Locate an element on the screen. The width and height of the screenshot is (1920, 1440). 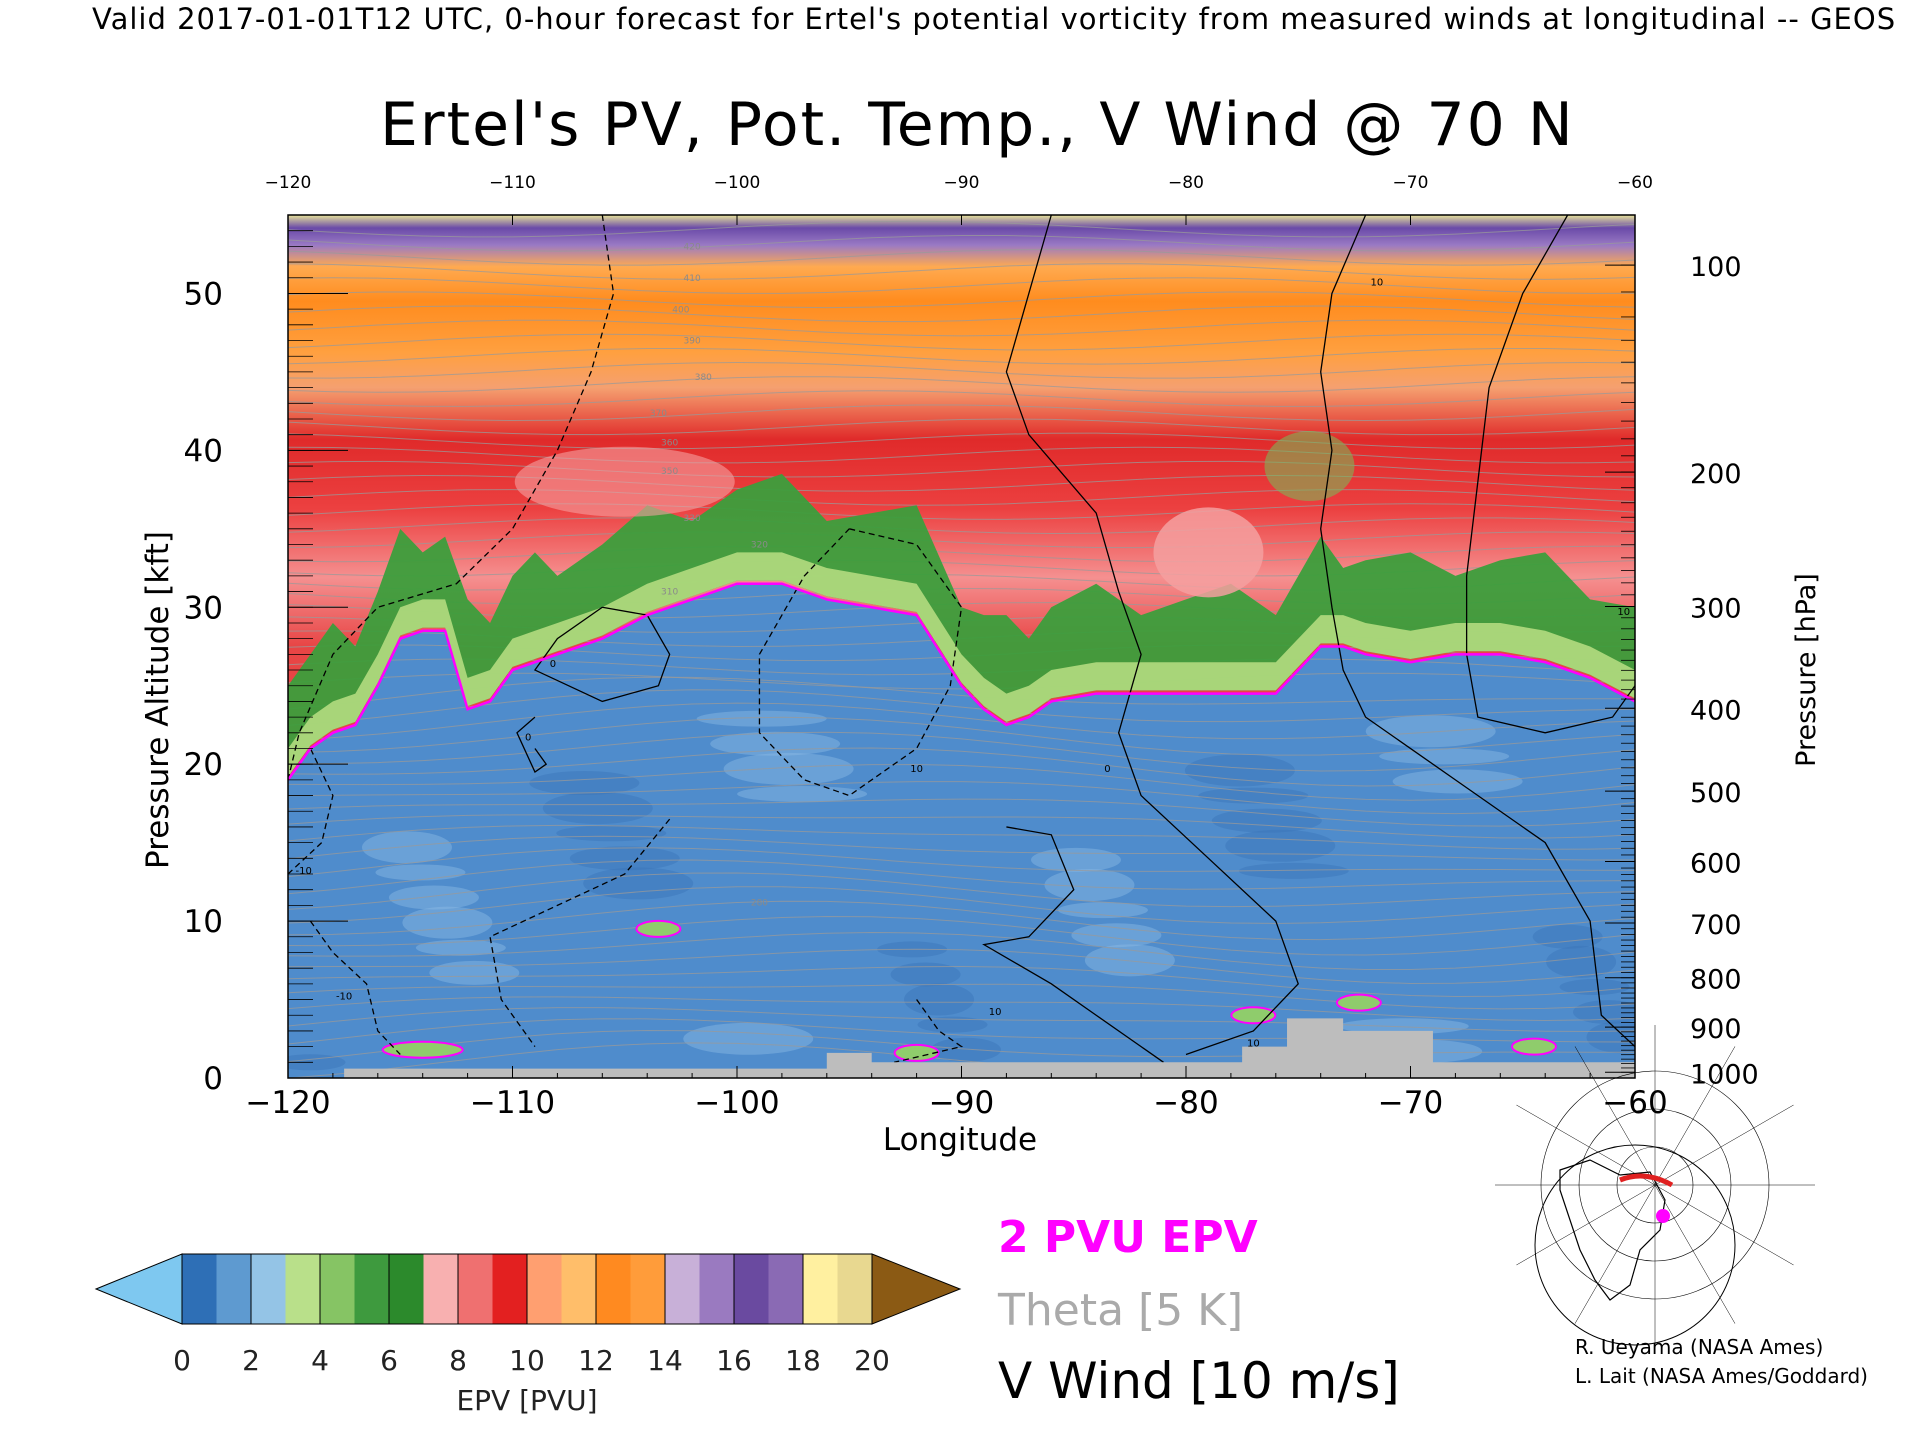
x-tick-label: −90 is located at coordinates (961, 1103).